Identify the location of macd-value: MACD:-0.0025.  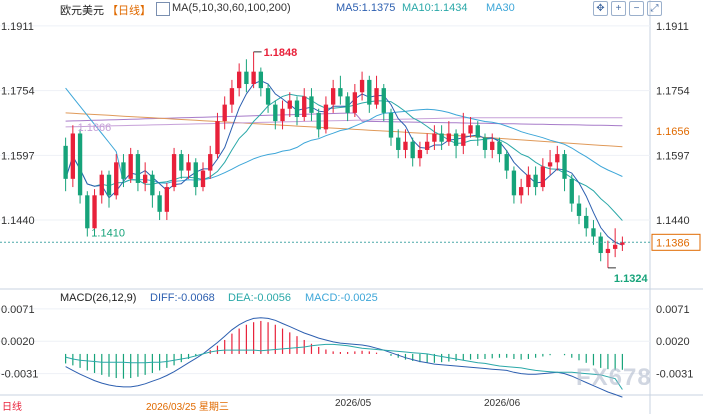
(341, 298).